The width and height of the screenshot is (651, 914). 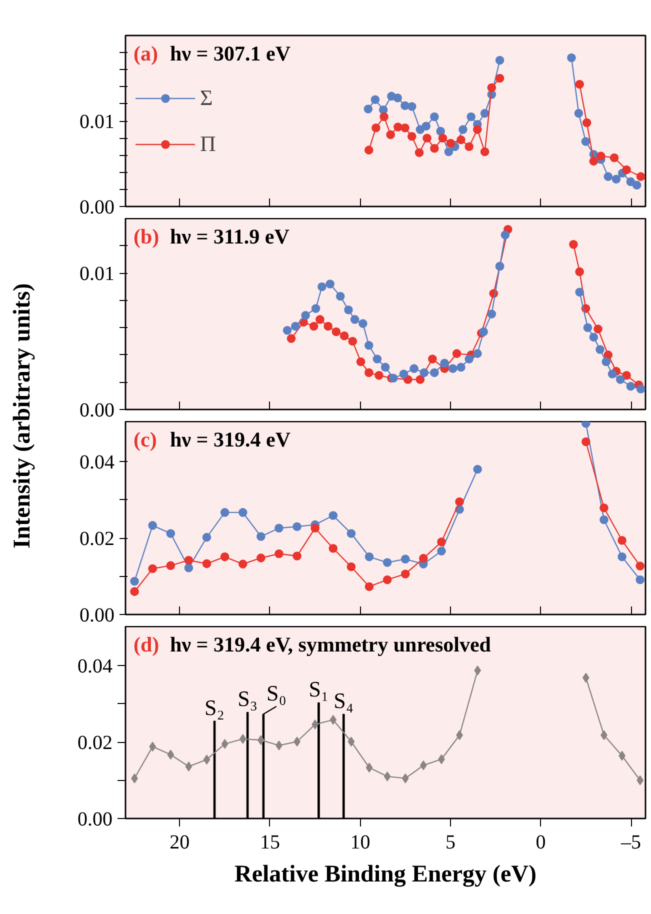 I want to click on data-label: S₀, so click(x=276, y=693).